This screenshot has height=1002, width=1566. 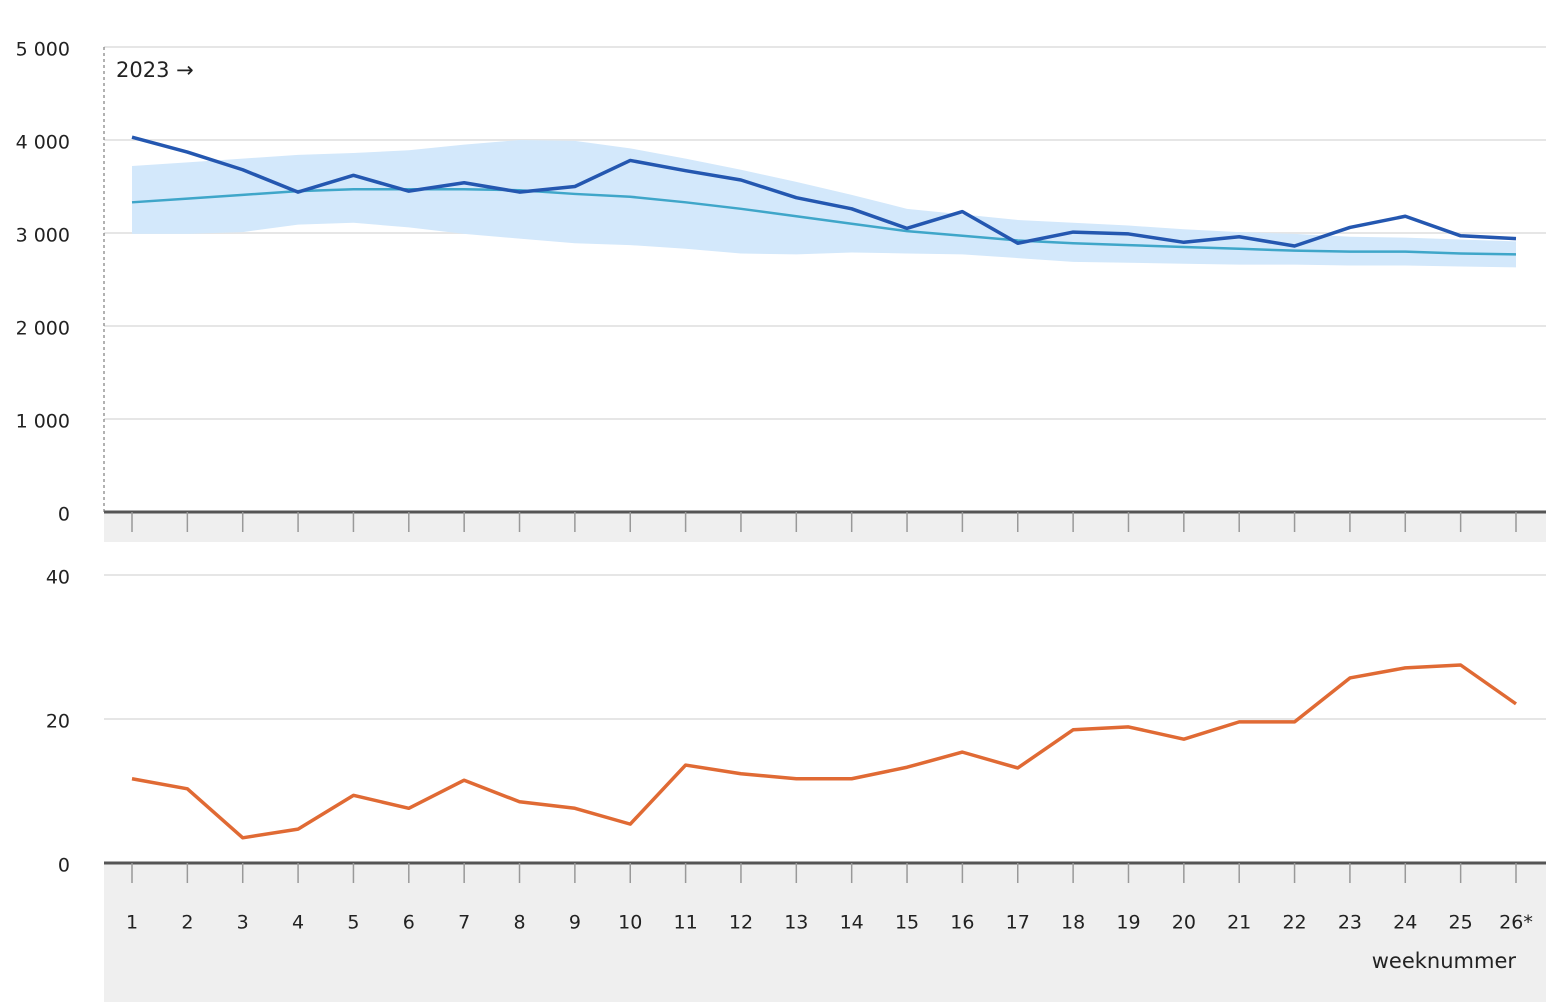 What do you see at coordinates (1073, 923) in the screenshot?
I see `x-tick-label: 18` at bounding box center [1073, 923].